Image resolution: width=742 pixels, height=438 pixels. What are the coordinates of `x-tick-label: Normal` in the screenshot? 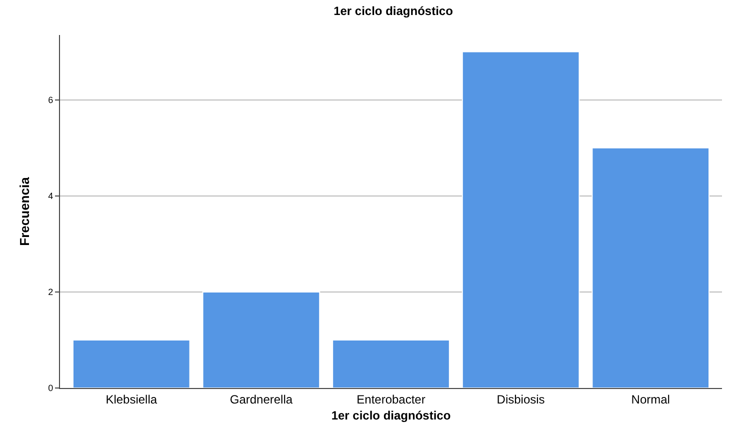 It's located at (650, 399).